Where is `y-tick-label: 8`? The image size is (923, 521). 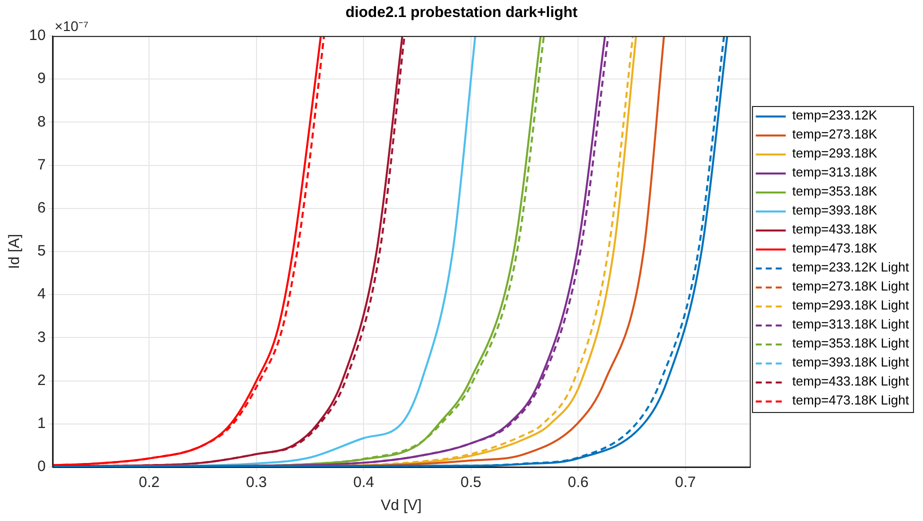
y-tick-label: 8 is located at coordinates (41, 121).